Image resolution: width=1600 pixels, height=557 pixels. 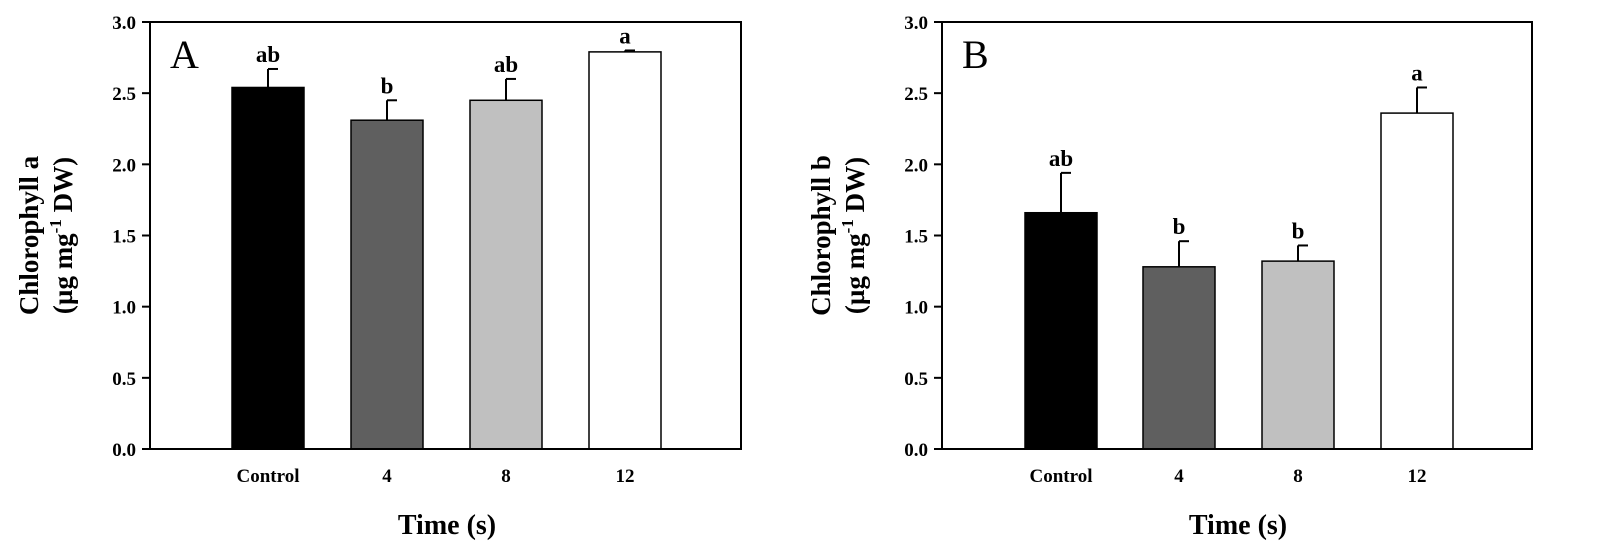 I want to click on panel-label: A, so click(x=184, y=54).